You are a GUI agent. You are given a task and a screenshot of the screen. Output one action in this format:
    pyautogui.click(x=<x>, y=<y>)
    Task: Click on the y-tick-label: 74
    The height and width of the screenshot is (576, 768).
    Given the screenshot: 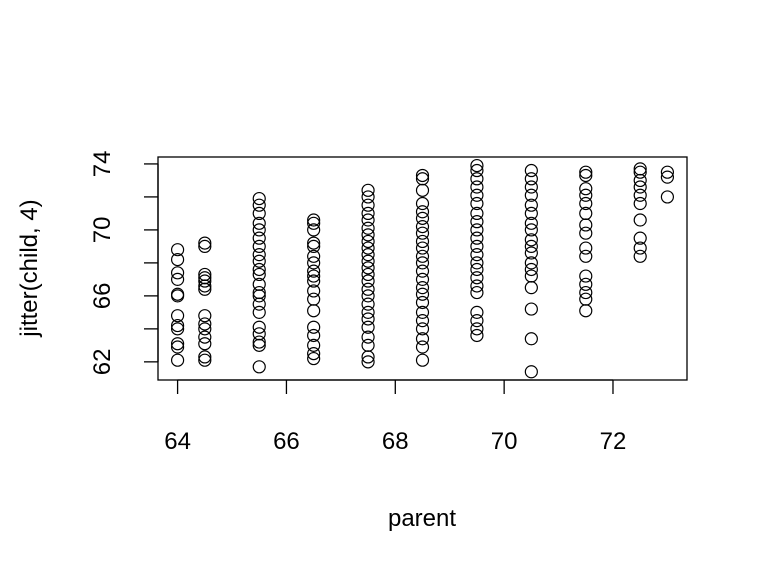 What is the action you would take?
    pyautogui.click(x=102, y=164)
    